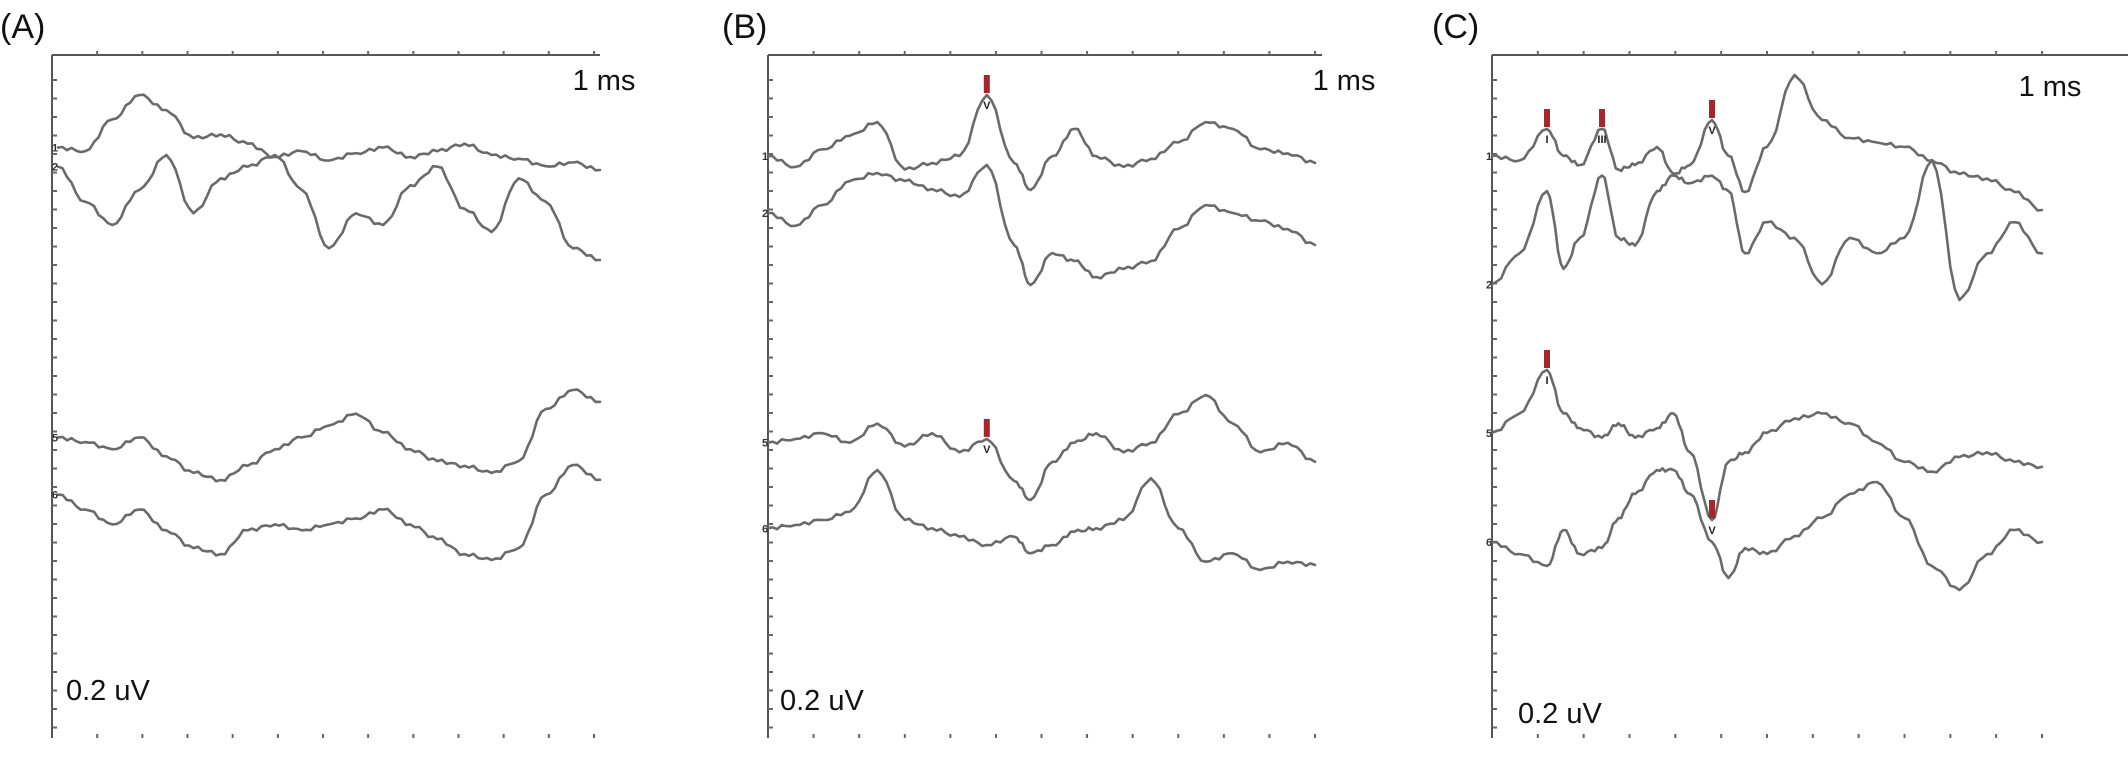 The image size is (2128, 764). Describe the element at coordinates (22, 27) in the screenshot. I see `panel-letter: (A)` at that location.